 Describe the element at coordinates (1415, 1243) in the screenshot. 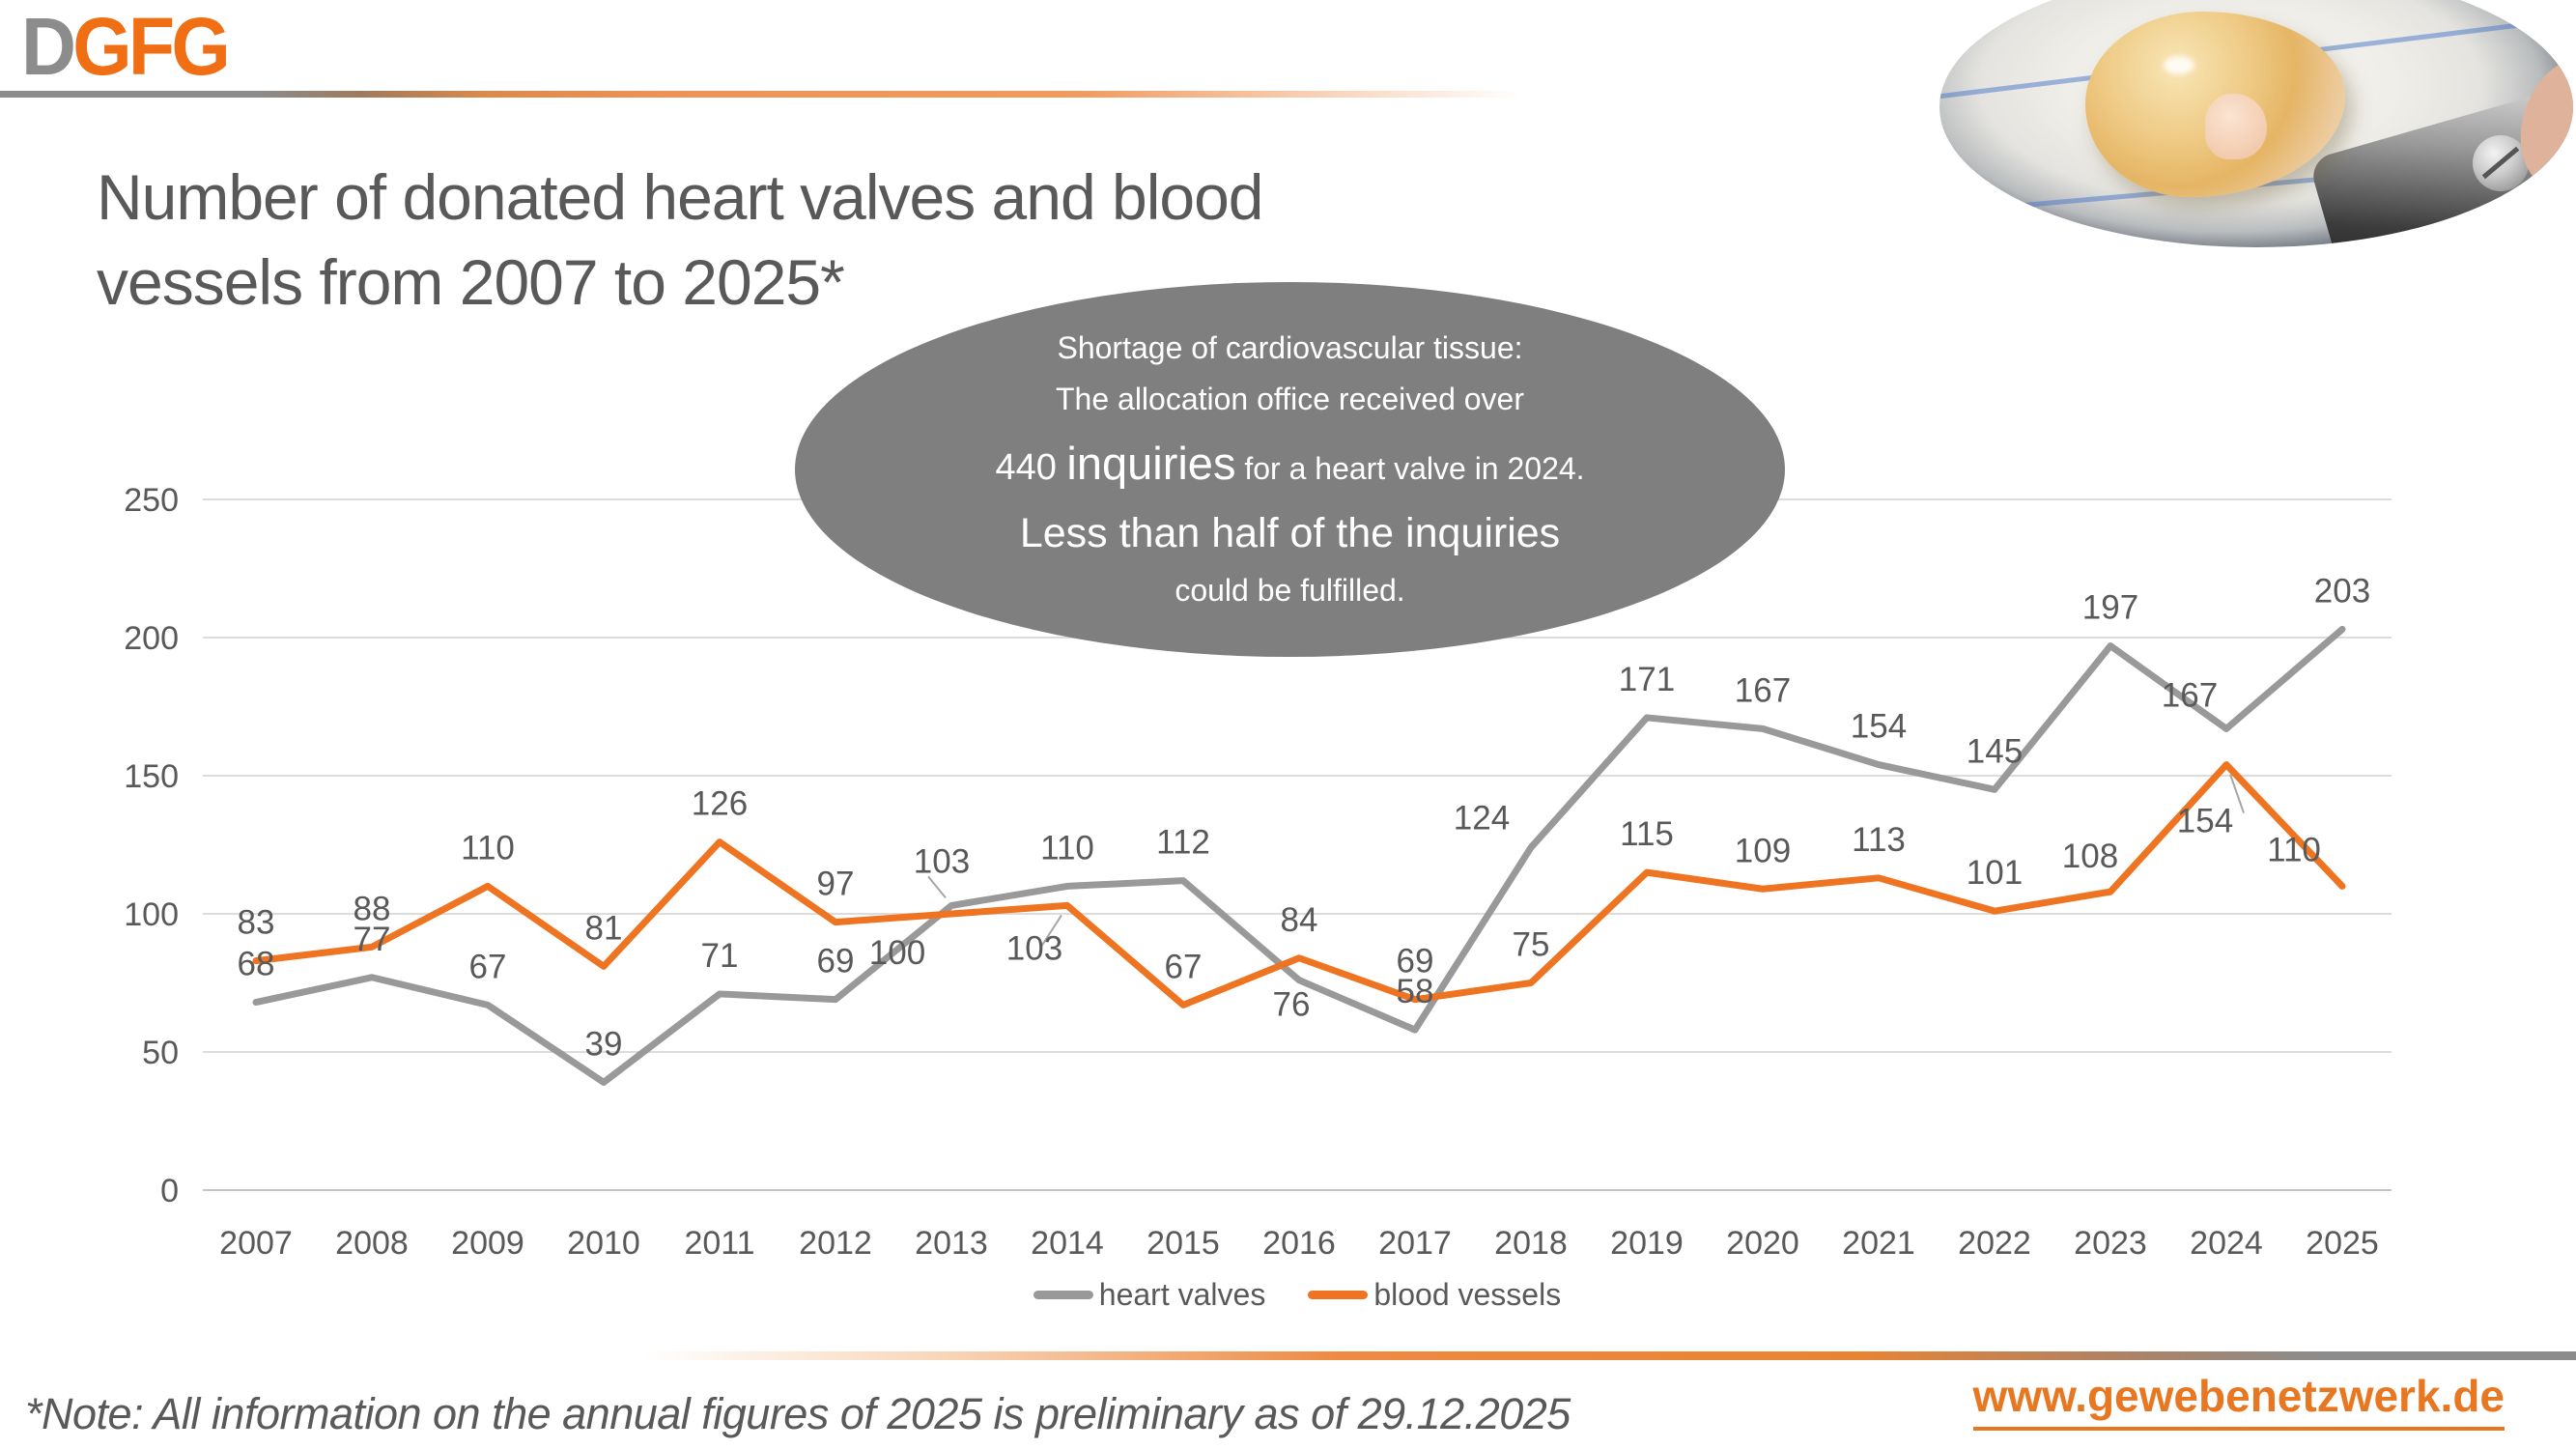

I see `x-tick-label: 2017` at that location.